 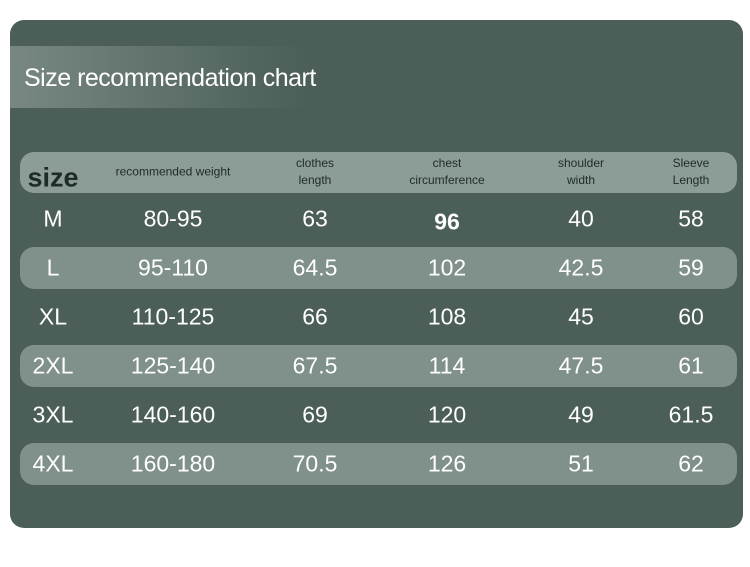 I want to click on table-cell: 64.5, so click(x=315, y=267).